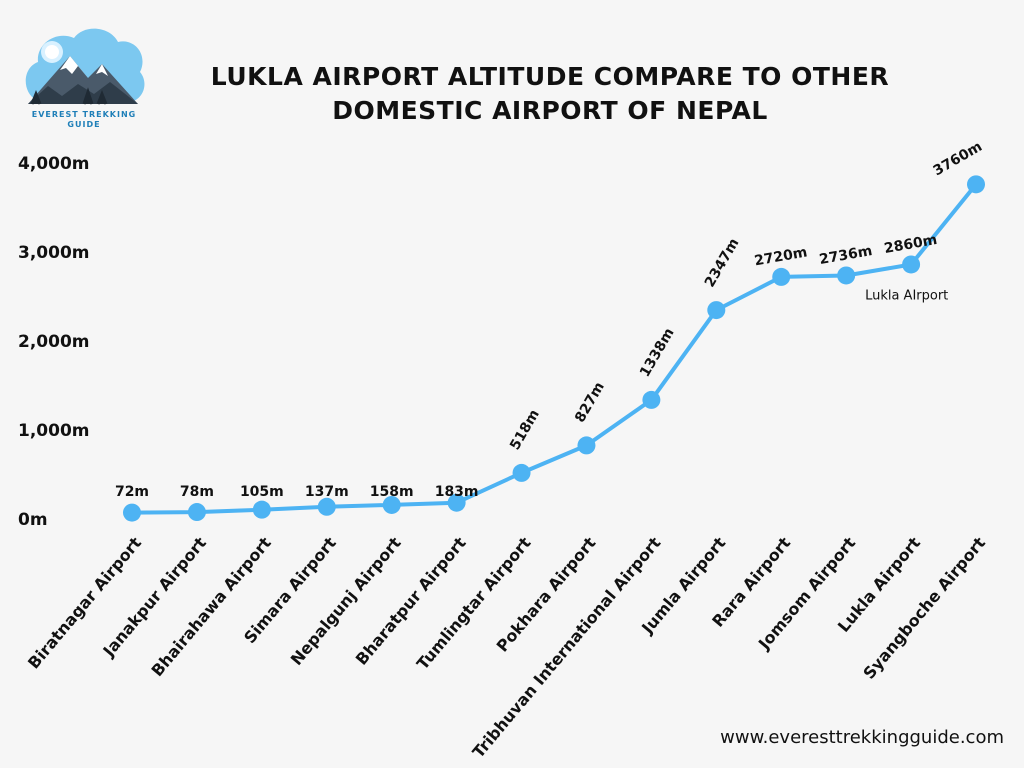  I want to click on chart-title-line1: LUKLA AIRPORT ALTITUDE COMPARE TO OTHER, so click(550, 76).